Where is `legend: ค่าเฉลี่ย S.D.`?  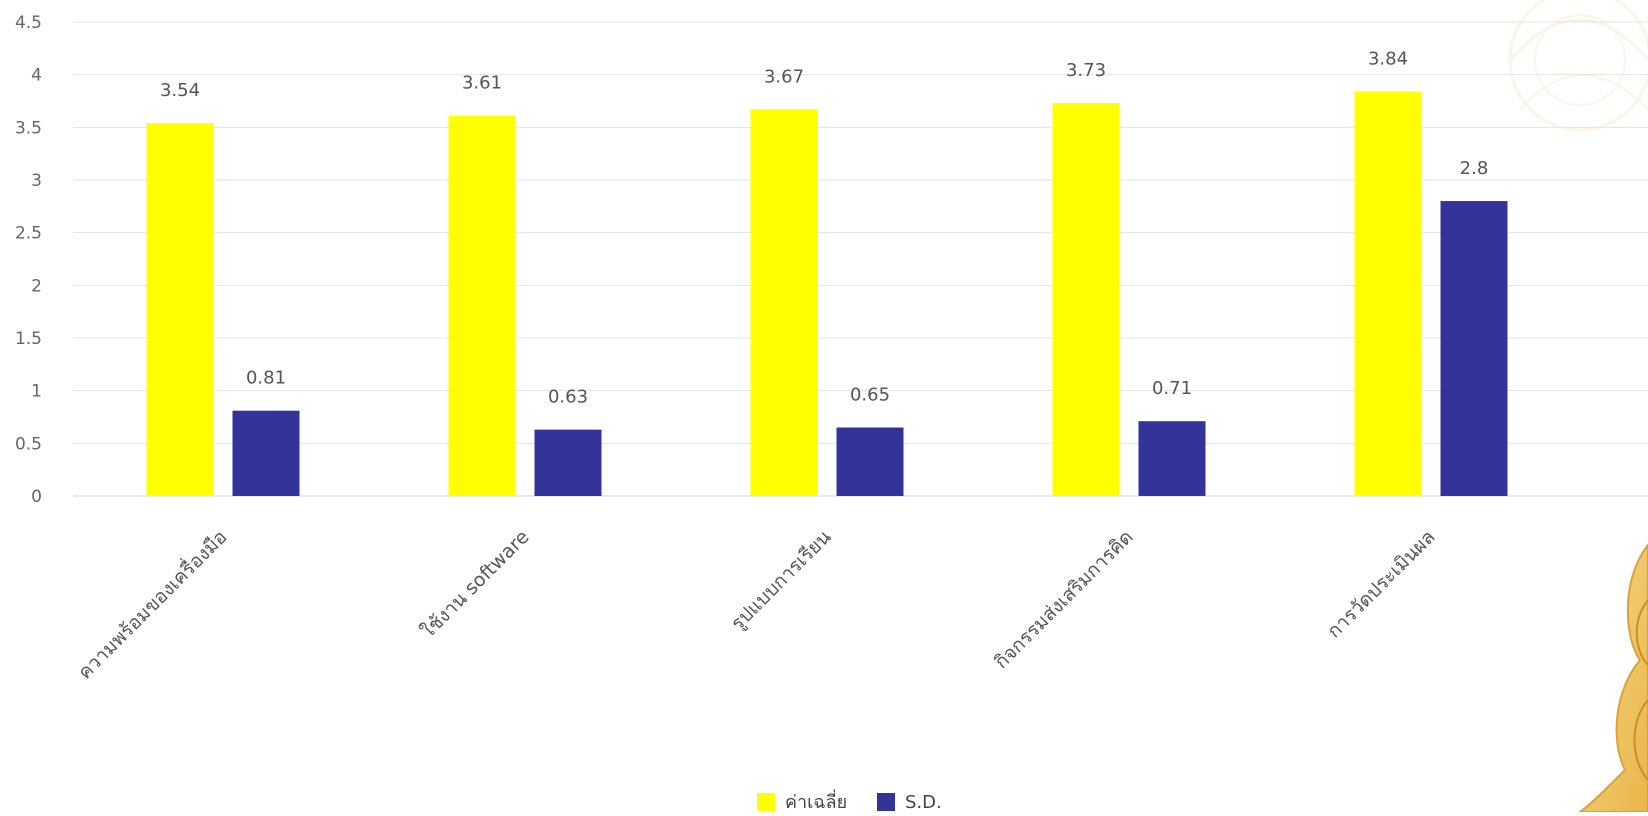 legend: ค่าเฉลี่ย S.D. is located at coordinates (849, 801).